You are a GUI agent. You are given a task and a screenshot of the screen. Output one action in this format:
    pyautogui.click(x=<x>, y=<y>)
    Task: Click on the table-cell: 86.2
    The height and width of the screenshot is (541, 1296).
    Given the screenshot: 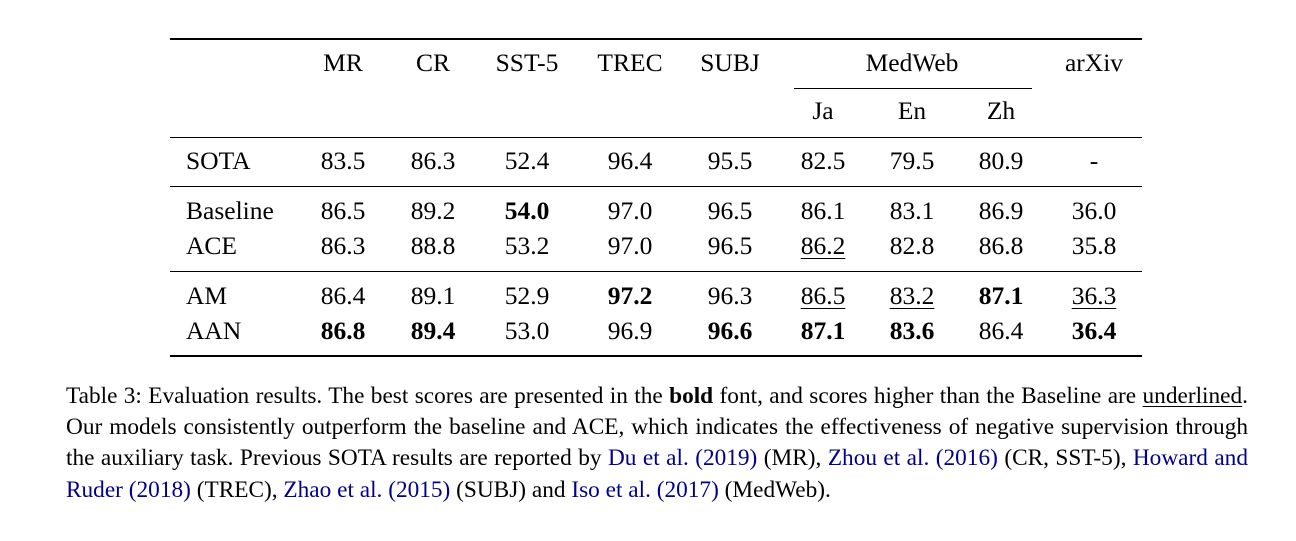 What is the action you would take?
    pyautogui.click(x=823, y=245)
    